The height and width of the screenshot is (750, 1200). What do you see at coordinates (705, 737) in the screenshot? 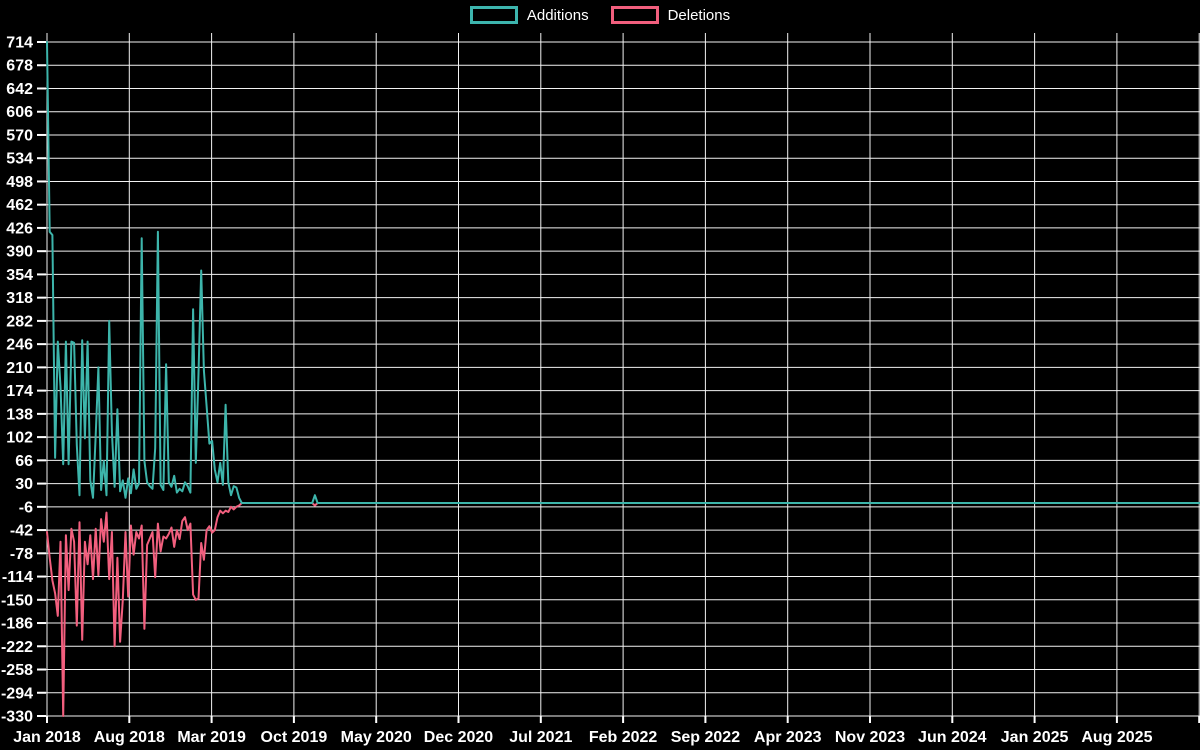
I see `x-axis-label: Sep 2022` at bounding box center [705, 737].